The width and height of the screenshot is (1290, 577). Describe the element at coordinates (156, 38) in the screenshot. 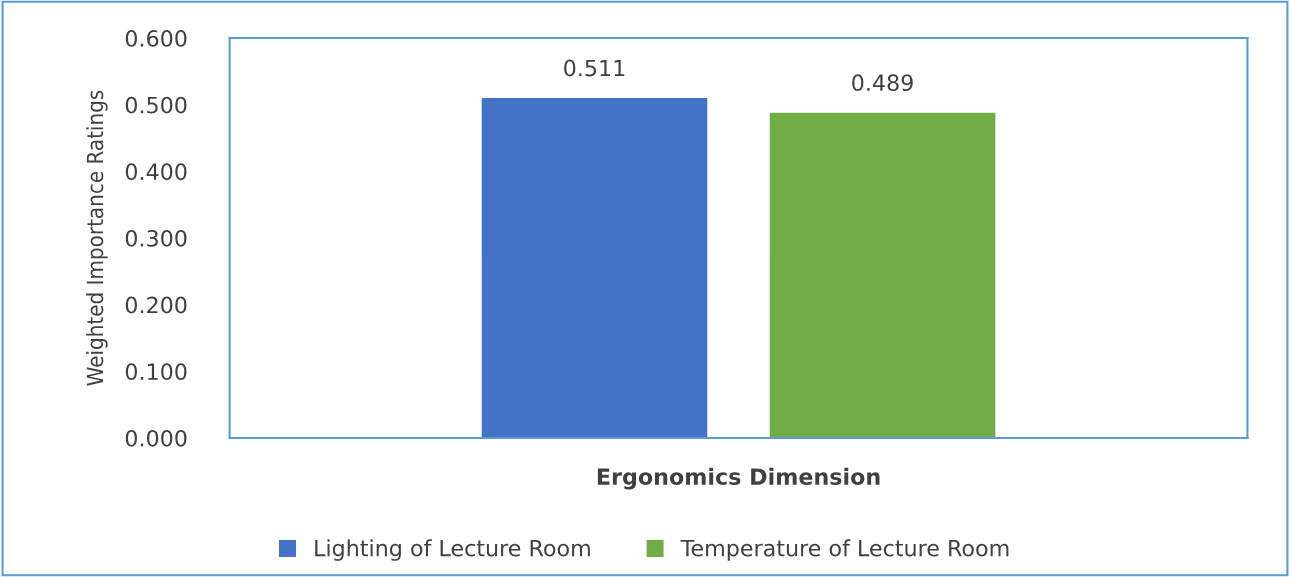

I see `y-tick-label: 0.600` at that location.